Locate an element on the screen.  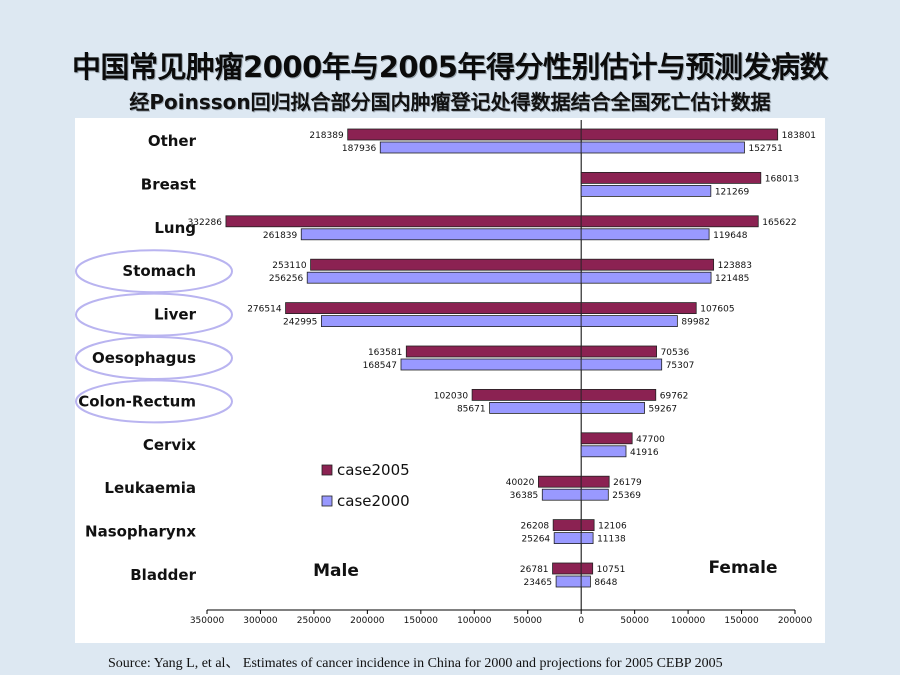
category-label: Other is located at coordinates (172, 141).